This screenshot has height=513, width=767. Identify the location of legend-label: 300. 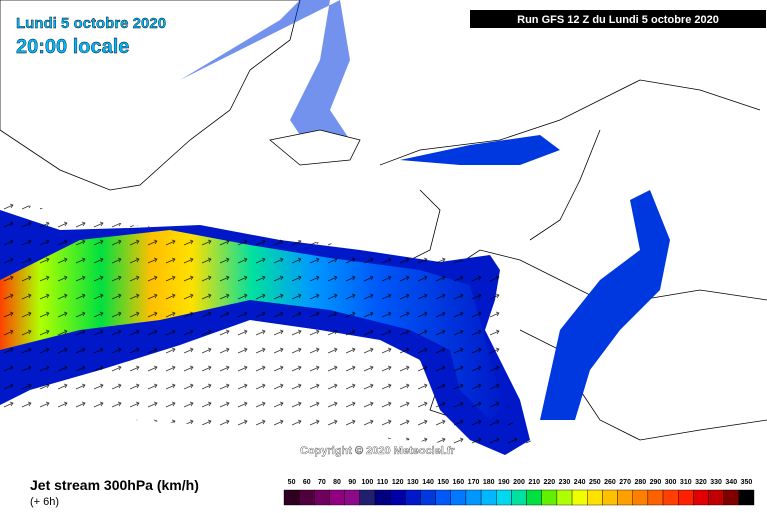
(671, 482).